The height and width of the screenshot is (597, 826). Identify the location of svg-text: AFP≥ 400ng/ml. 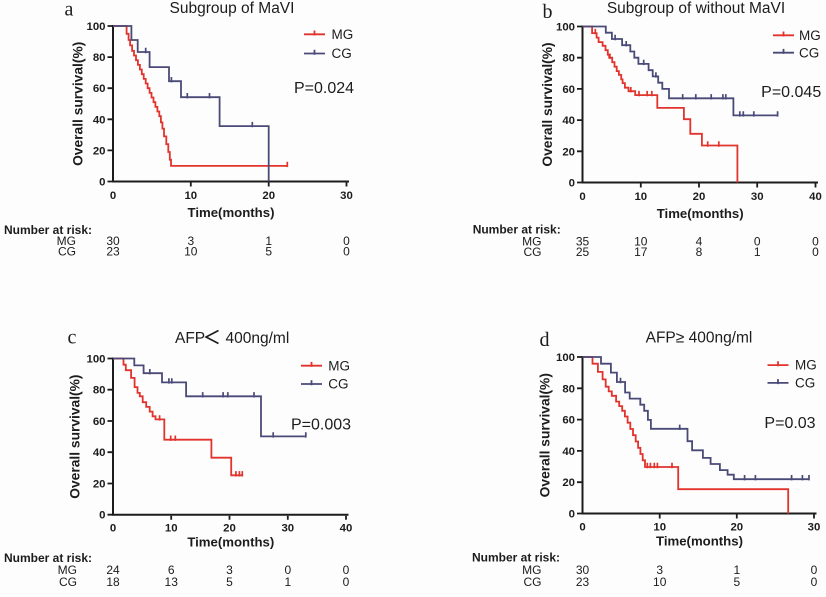
(699, 338).